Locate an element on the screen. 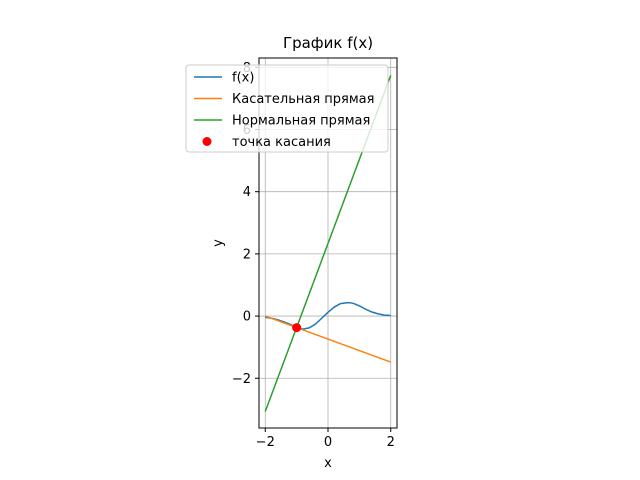 The height and width of the screenshot is (480, 640). y-tick-label-2: 2 is located at coordinates (247, 254).